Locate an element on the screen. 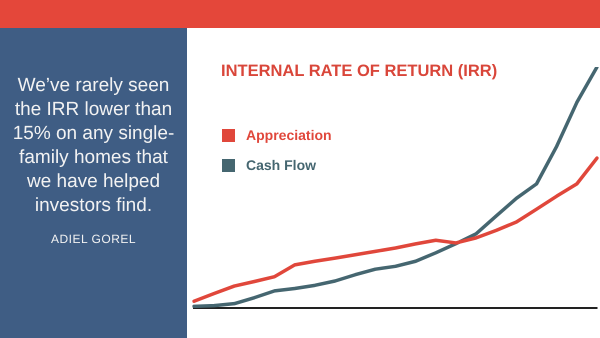  chart-title: INTERNAL RATE OF RETURN (IRR) is located at coordinates (359, 71).